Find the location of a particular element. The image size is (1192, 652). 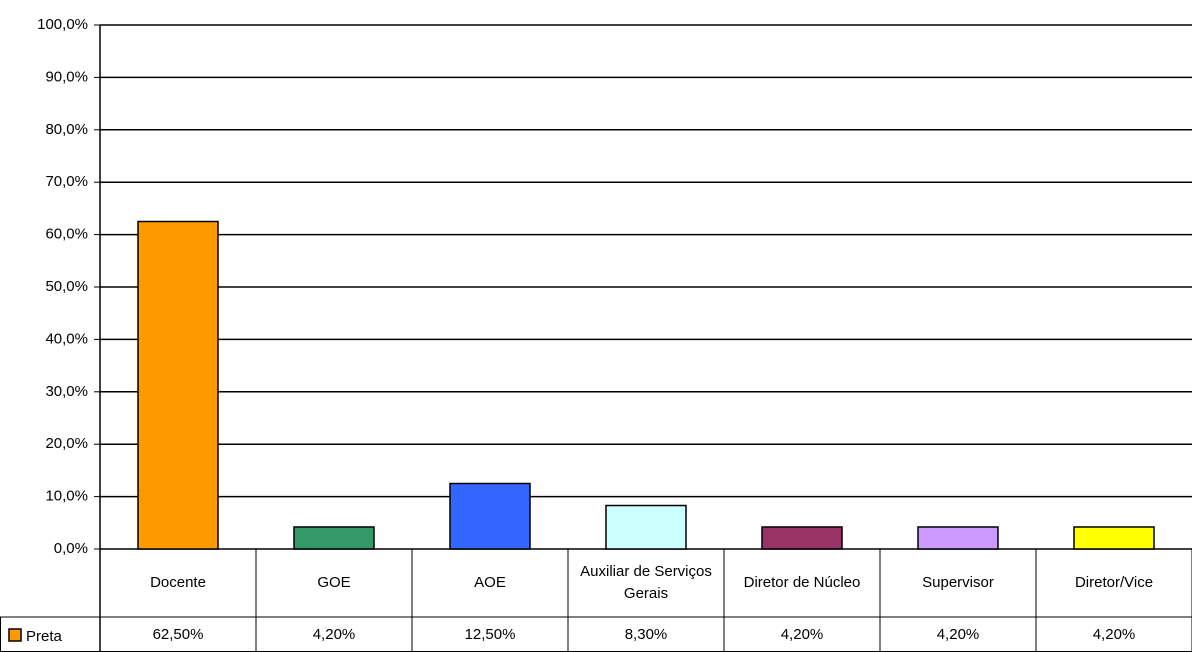

x-tick-label: GOE is located at coordinates (334, 583).